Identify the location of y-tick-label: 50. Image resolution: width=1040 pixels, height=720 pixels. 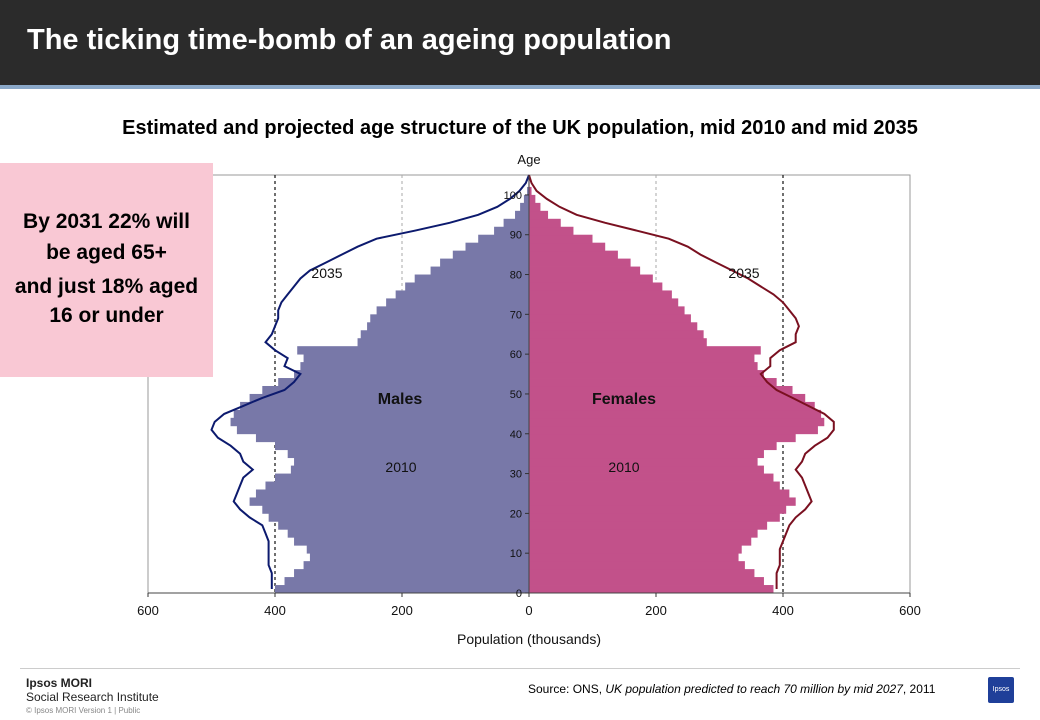
(516, 395).